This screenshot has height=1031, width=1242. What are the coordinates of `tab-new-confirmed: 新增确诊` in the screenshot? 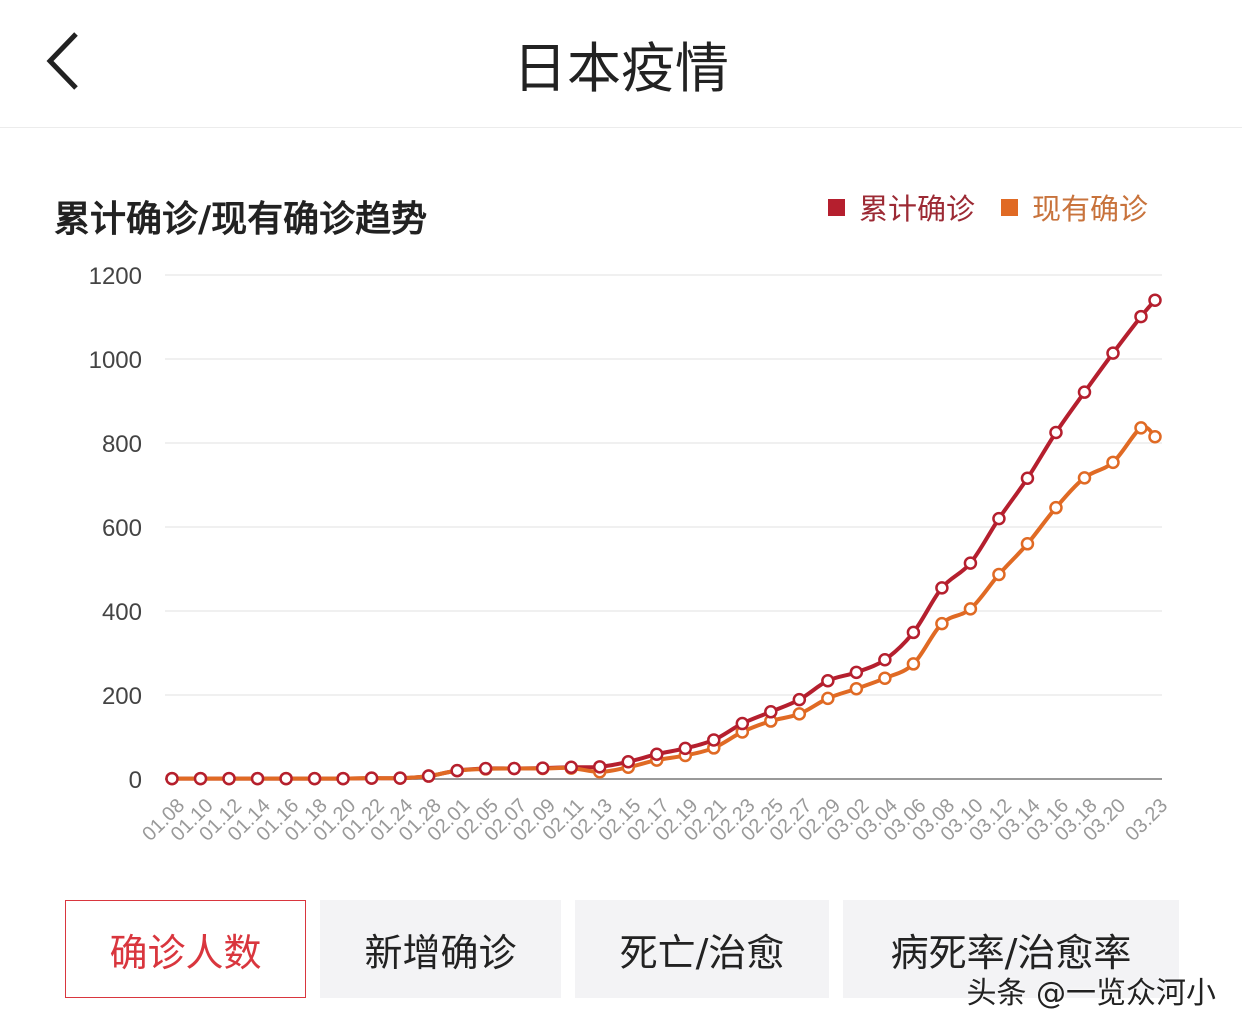 It's located at (440, 949).